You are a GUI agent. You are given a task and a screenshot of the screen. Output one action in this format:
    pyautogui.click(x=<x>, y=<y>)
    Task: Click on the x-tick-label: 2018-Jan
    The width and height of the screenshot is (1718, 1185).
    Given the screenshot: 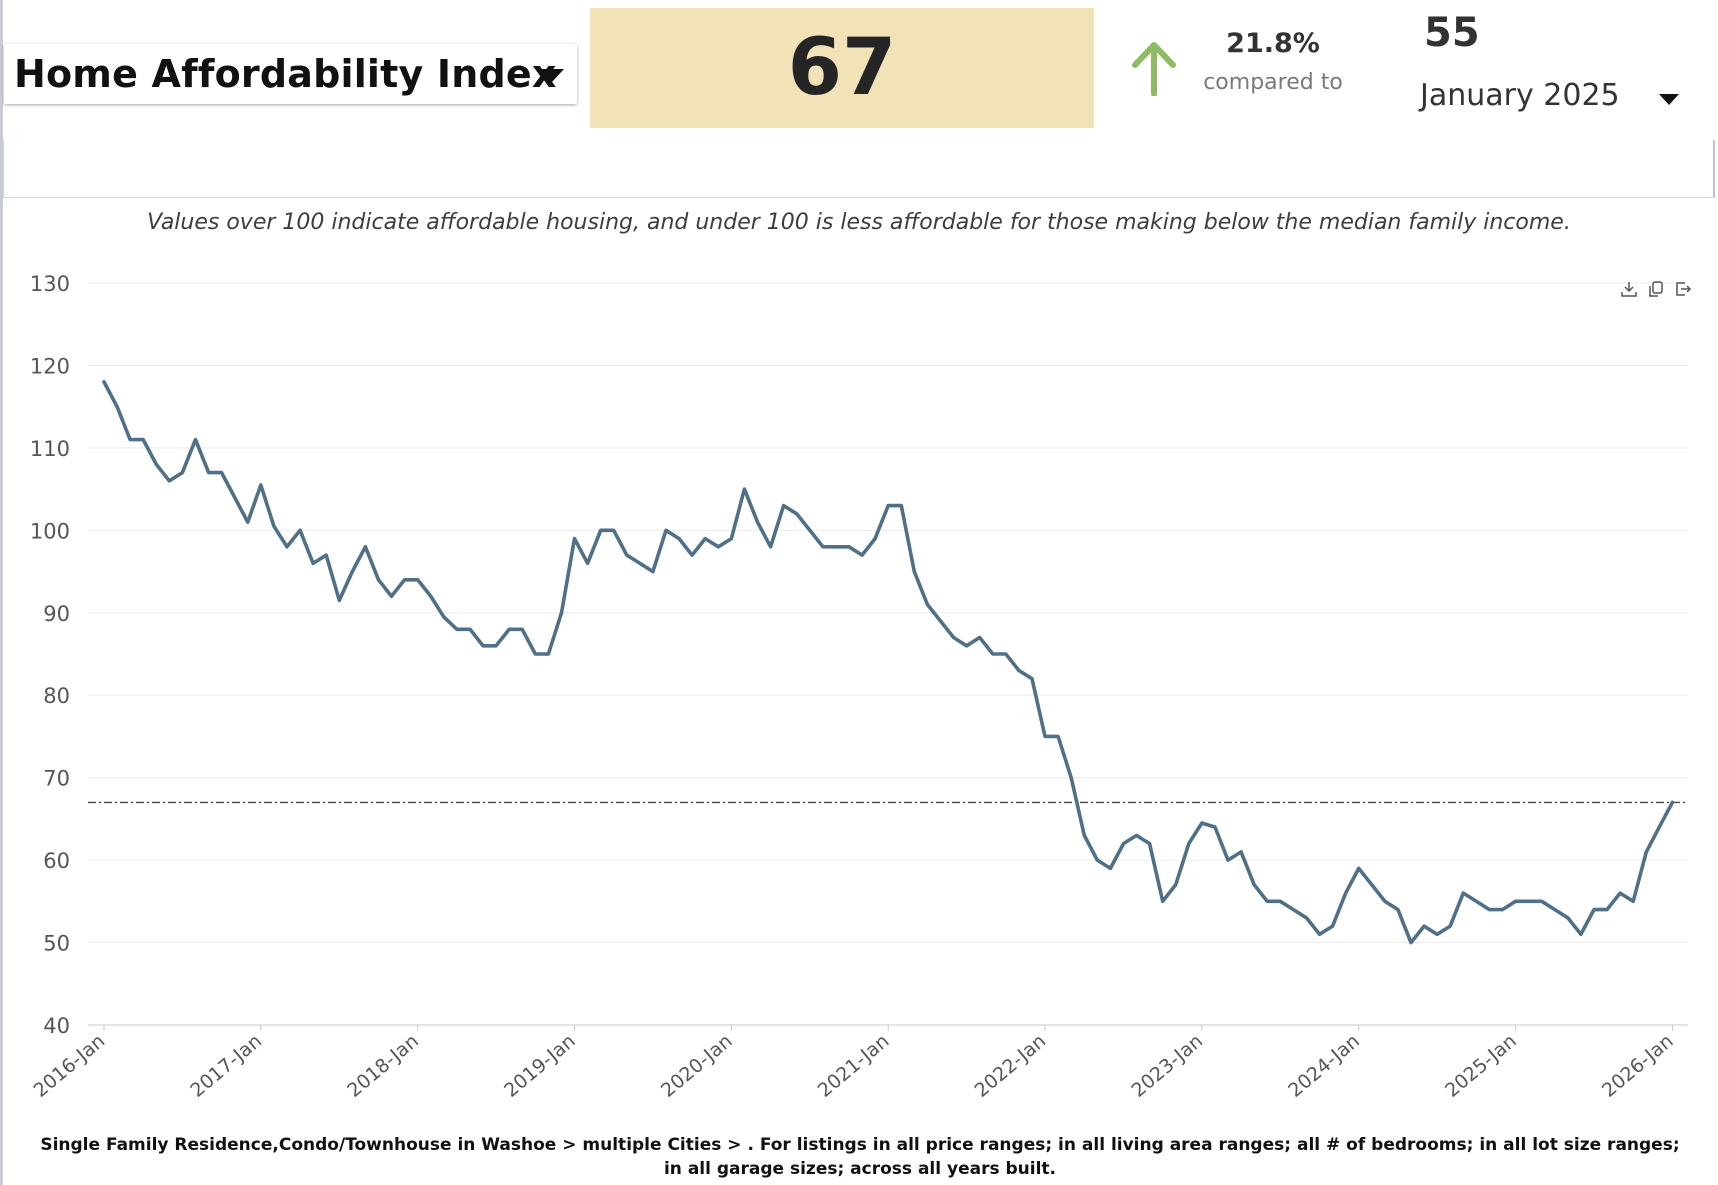 What is the action you would take?
    pyautogui.click(x=383, y=1066)
    